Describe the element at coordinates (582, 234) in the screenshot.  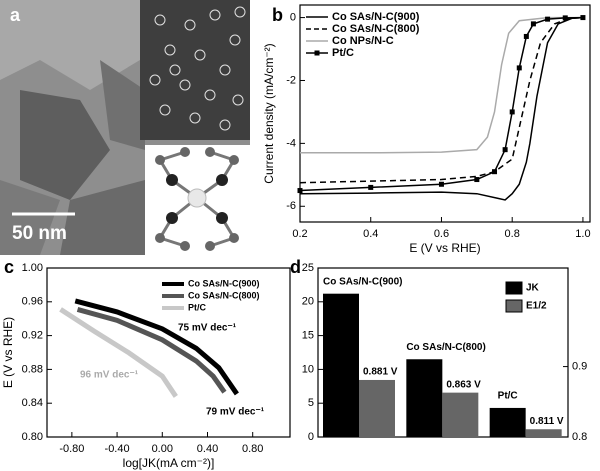
I see `x-tick-label: 1.0` at that location.